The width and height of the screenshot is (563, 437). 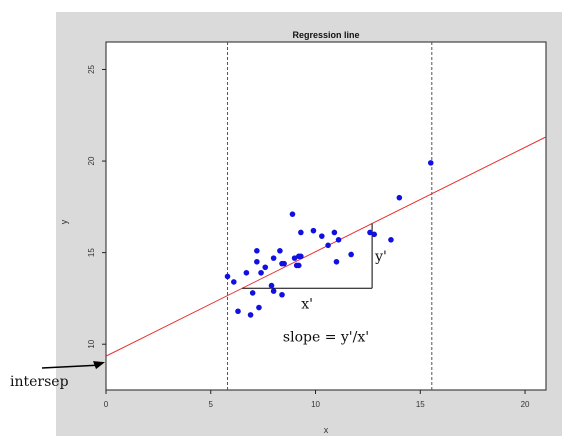 What do you see at coordinates (64, 221) in the screenshot?
I see `y-axis-label: y` at bounding box center [64, 221].